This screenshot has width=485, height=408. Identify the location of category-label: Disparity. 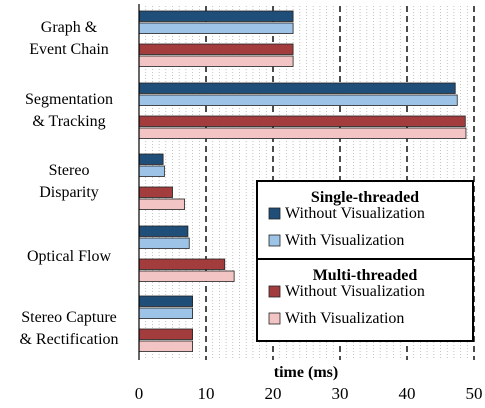
(69, 192).